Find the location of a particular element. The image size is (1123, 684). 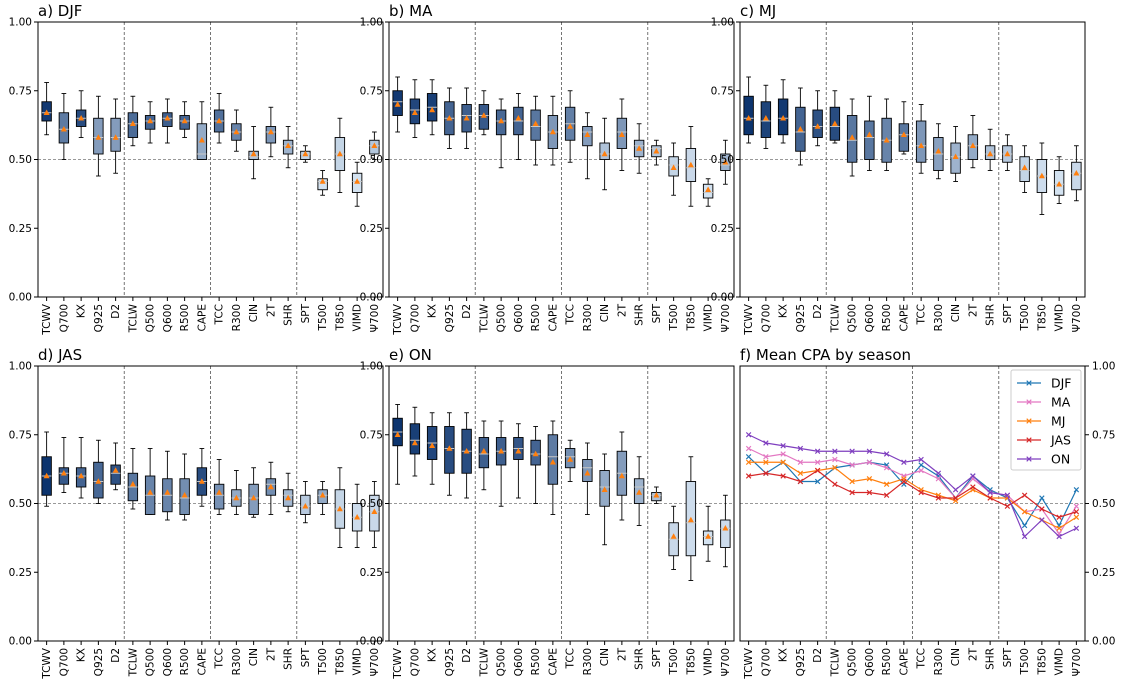

legend-label: MJ is located at coordinates (1058, 421).